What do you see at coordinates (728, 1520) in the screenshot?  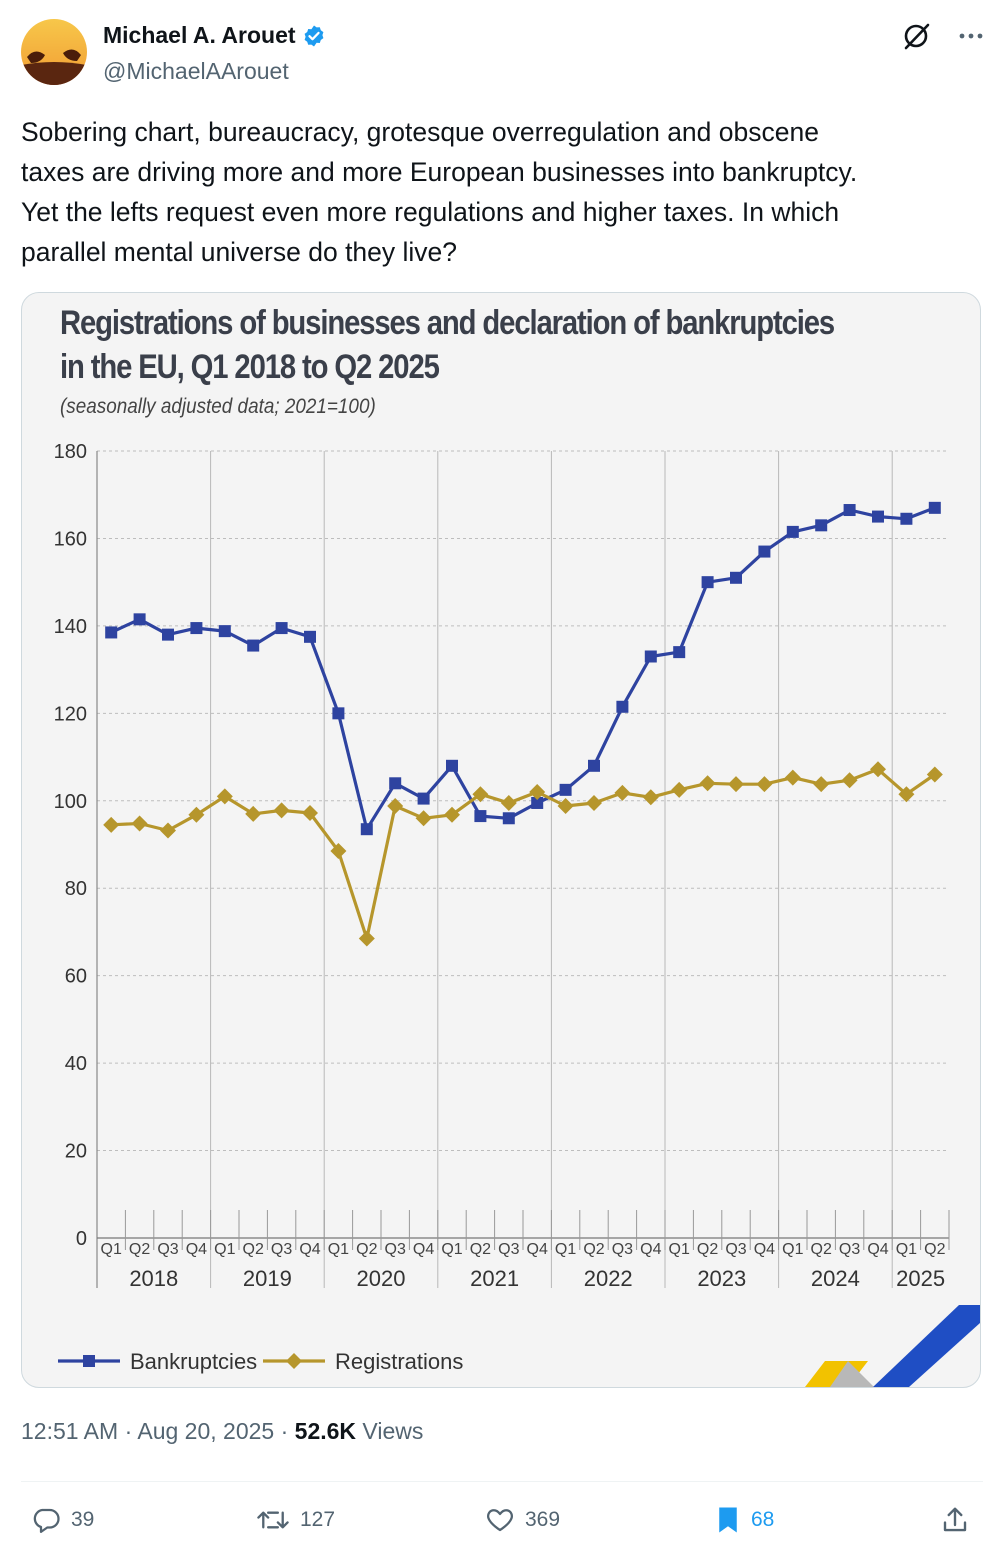 I see `bookmark-icon` at bounding box center [728, 1520].